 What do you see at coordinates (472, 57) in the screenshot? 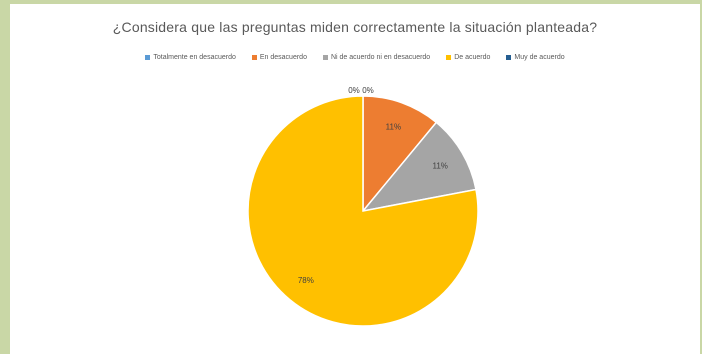
I see `legend-label: De acuerdo` at bounding box center [472, 57].